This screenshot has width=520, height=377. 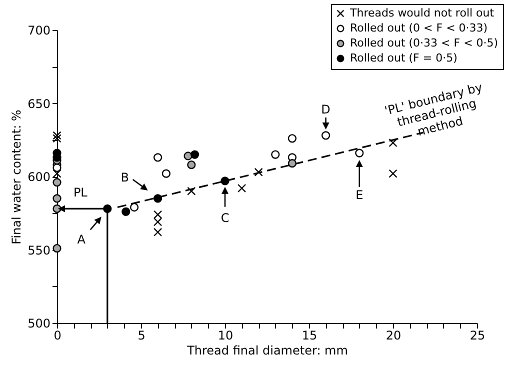 I want to click on y-axis-title: Final water content: %, so click(x=17, y=177).